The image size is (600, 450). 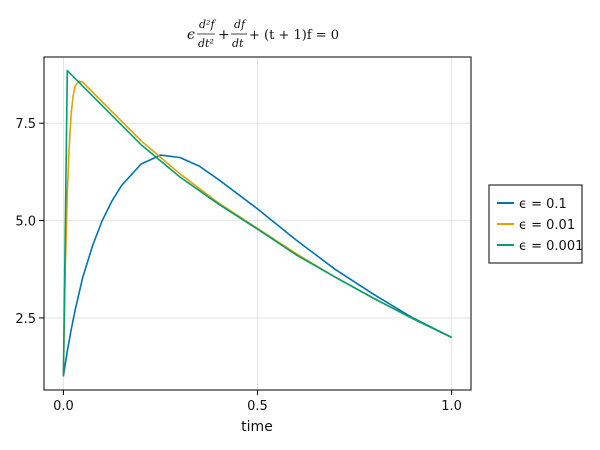 What do you see at coordinates (207, 24) in the screenshot?
I see `title-frac1-numerator: d²f` at bounding box center [207, 24].